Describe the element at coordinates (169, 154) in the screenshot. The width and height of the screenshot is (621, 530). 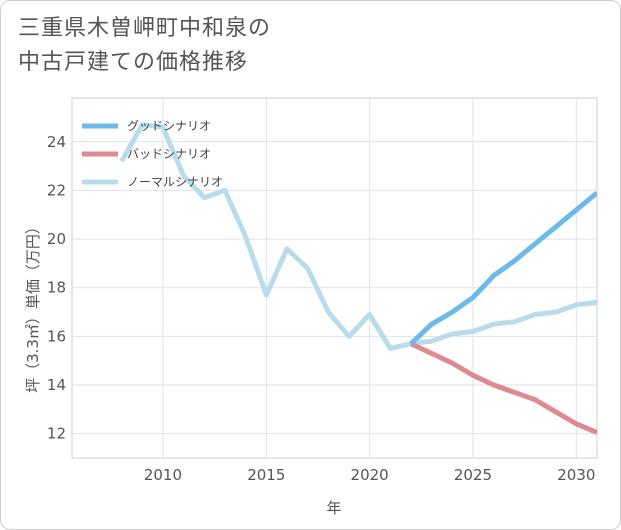
I see `legend-label-1: バッドシナリオ` at that location.